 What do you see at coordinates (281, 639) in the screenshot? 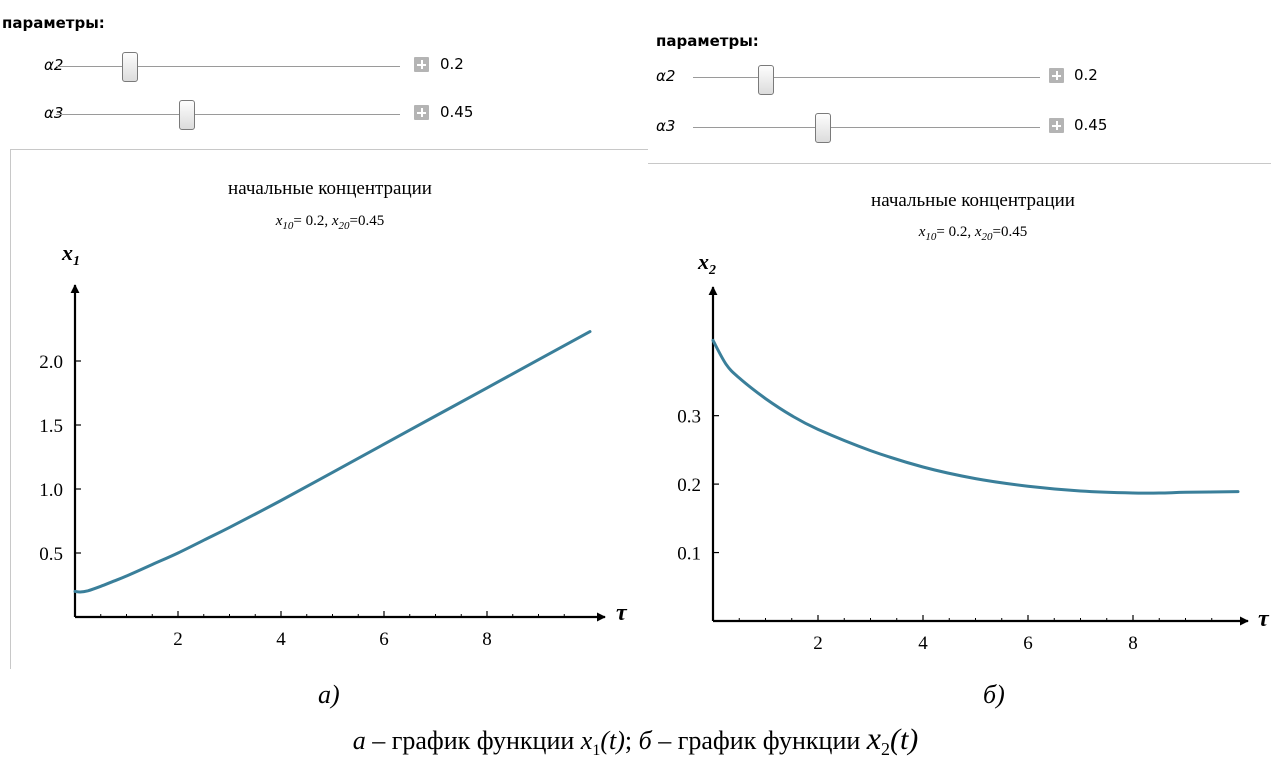
I see `left-x-tick-label: 4` at bounding box center [281, 639].